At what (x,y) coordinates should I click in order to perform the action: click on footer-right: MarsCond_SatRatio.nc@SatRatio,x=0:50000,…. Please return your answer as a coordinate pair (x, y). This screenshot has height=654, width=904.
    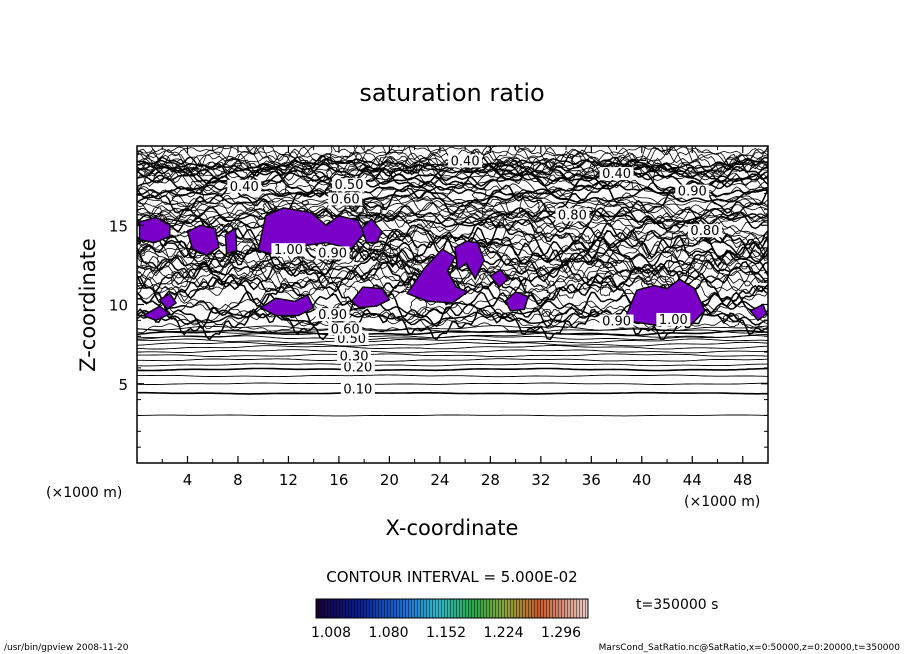
    Looking at the image, I should click on (750, 648).